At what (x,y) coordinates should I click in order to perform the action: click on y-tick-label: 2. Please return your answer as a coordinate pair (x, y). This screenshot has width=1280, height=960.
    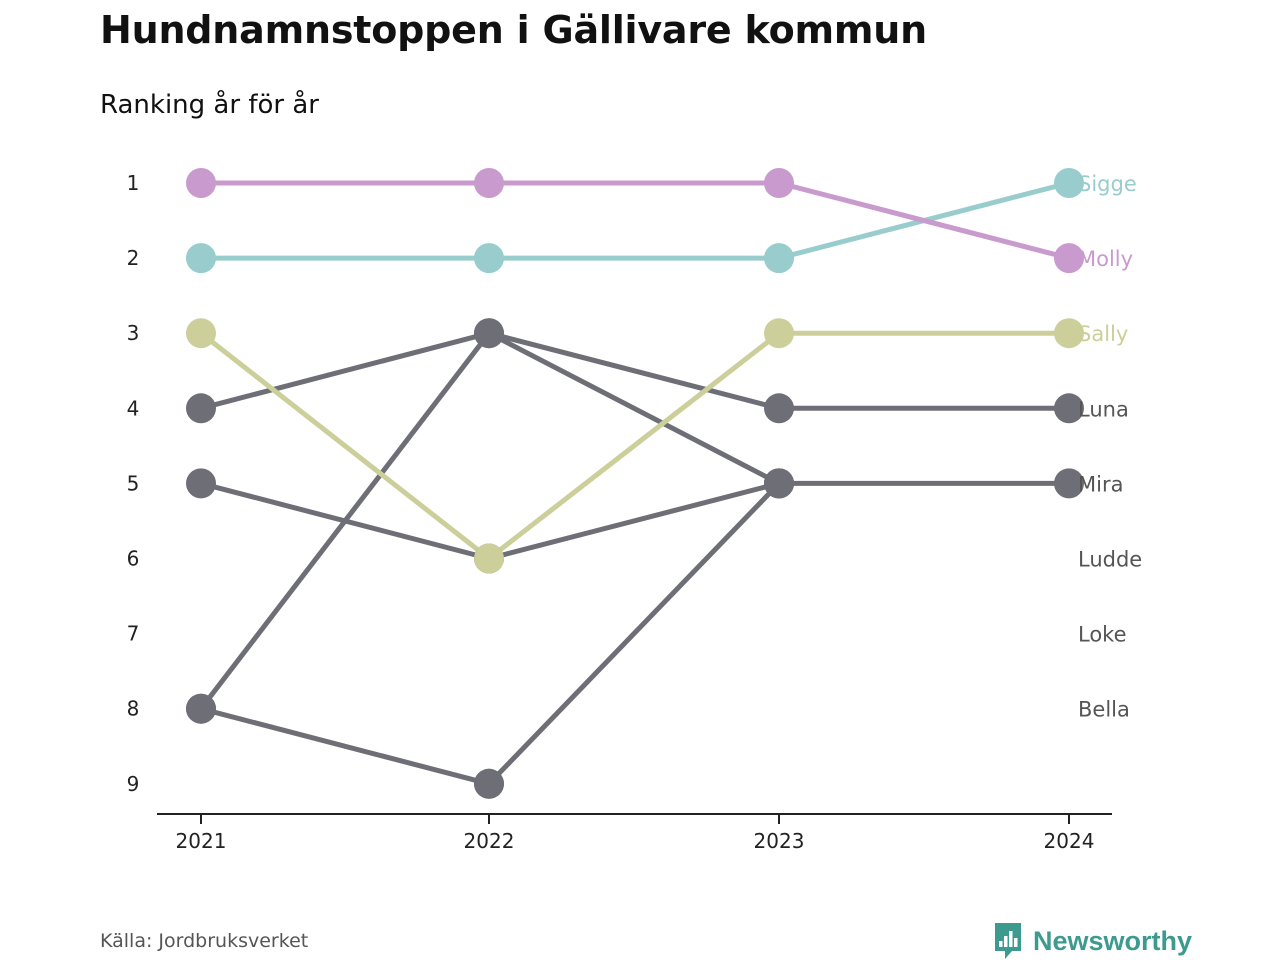
    Looking at the image, I should click on (133, 258).